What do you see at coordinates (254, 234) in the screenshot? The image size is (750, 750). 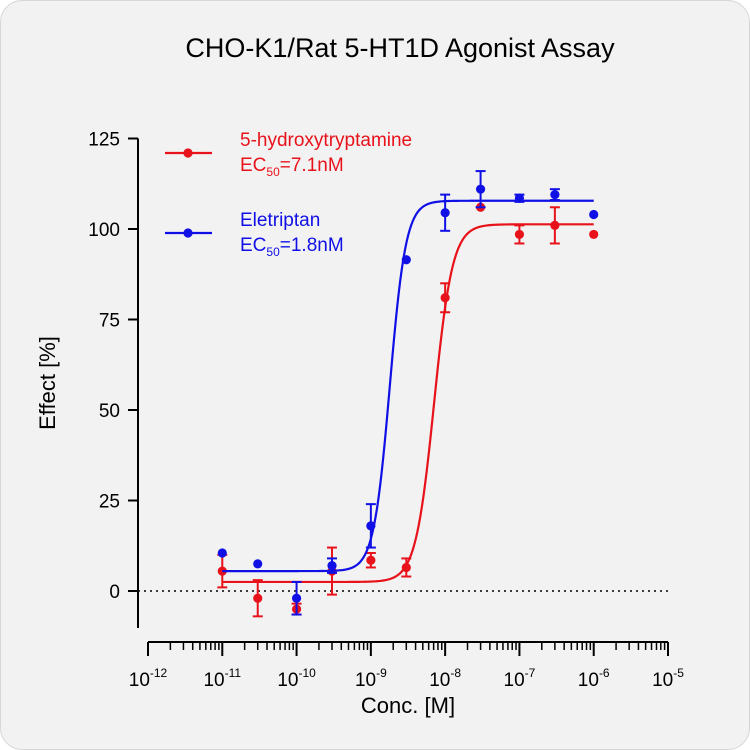 I see `legend-entry-1: Eletriptan EC50=1.8nM` at bounding box center [254, 234].